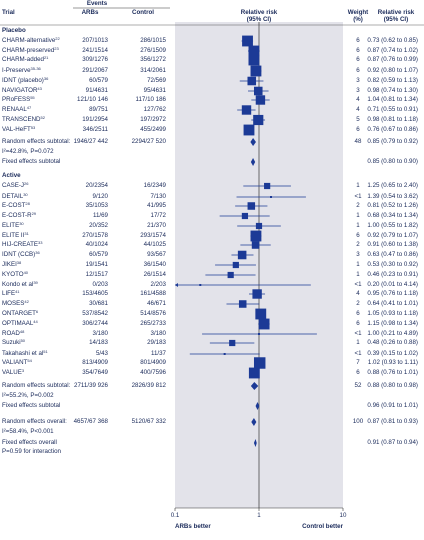  I want to click on reference-superscript: 31, so click(26, 233).